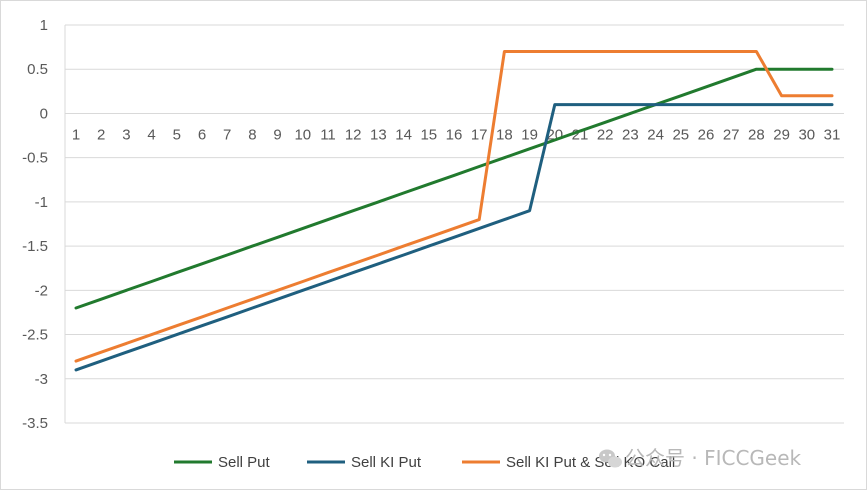  Describe the element at coordinates (35, 158) in the screenshot. I see `y-tick-label: -0.5` at that location.